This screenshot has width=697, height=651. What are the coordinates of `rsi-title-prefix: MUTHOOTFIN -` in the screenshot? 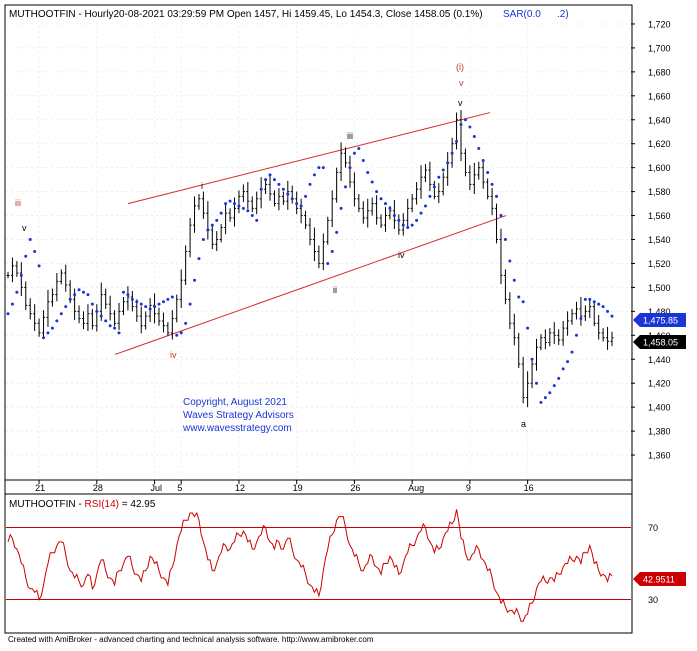 It's located at (47, 504).